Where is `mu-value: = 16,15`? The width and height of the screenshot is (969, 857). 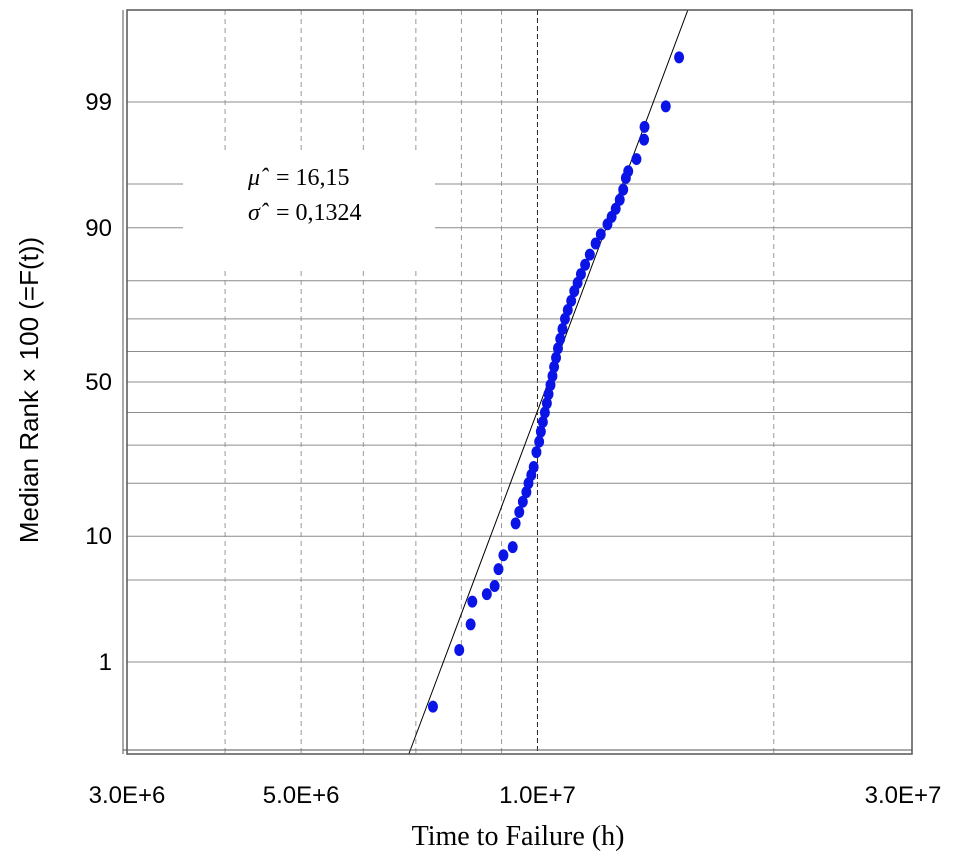 mu-value: = 16,15 is located at coordinates (313, 178).